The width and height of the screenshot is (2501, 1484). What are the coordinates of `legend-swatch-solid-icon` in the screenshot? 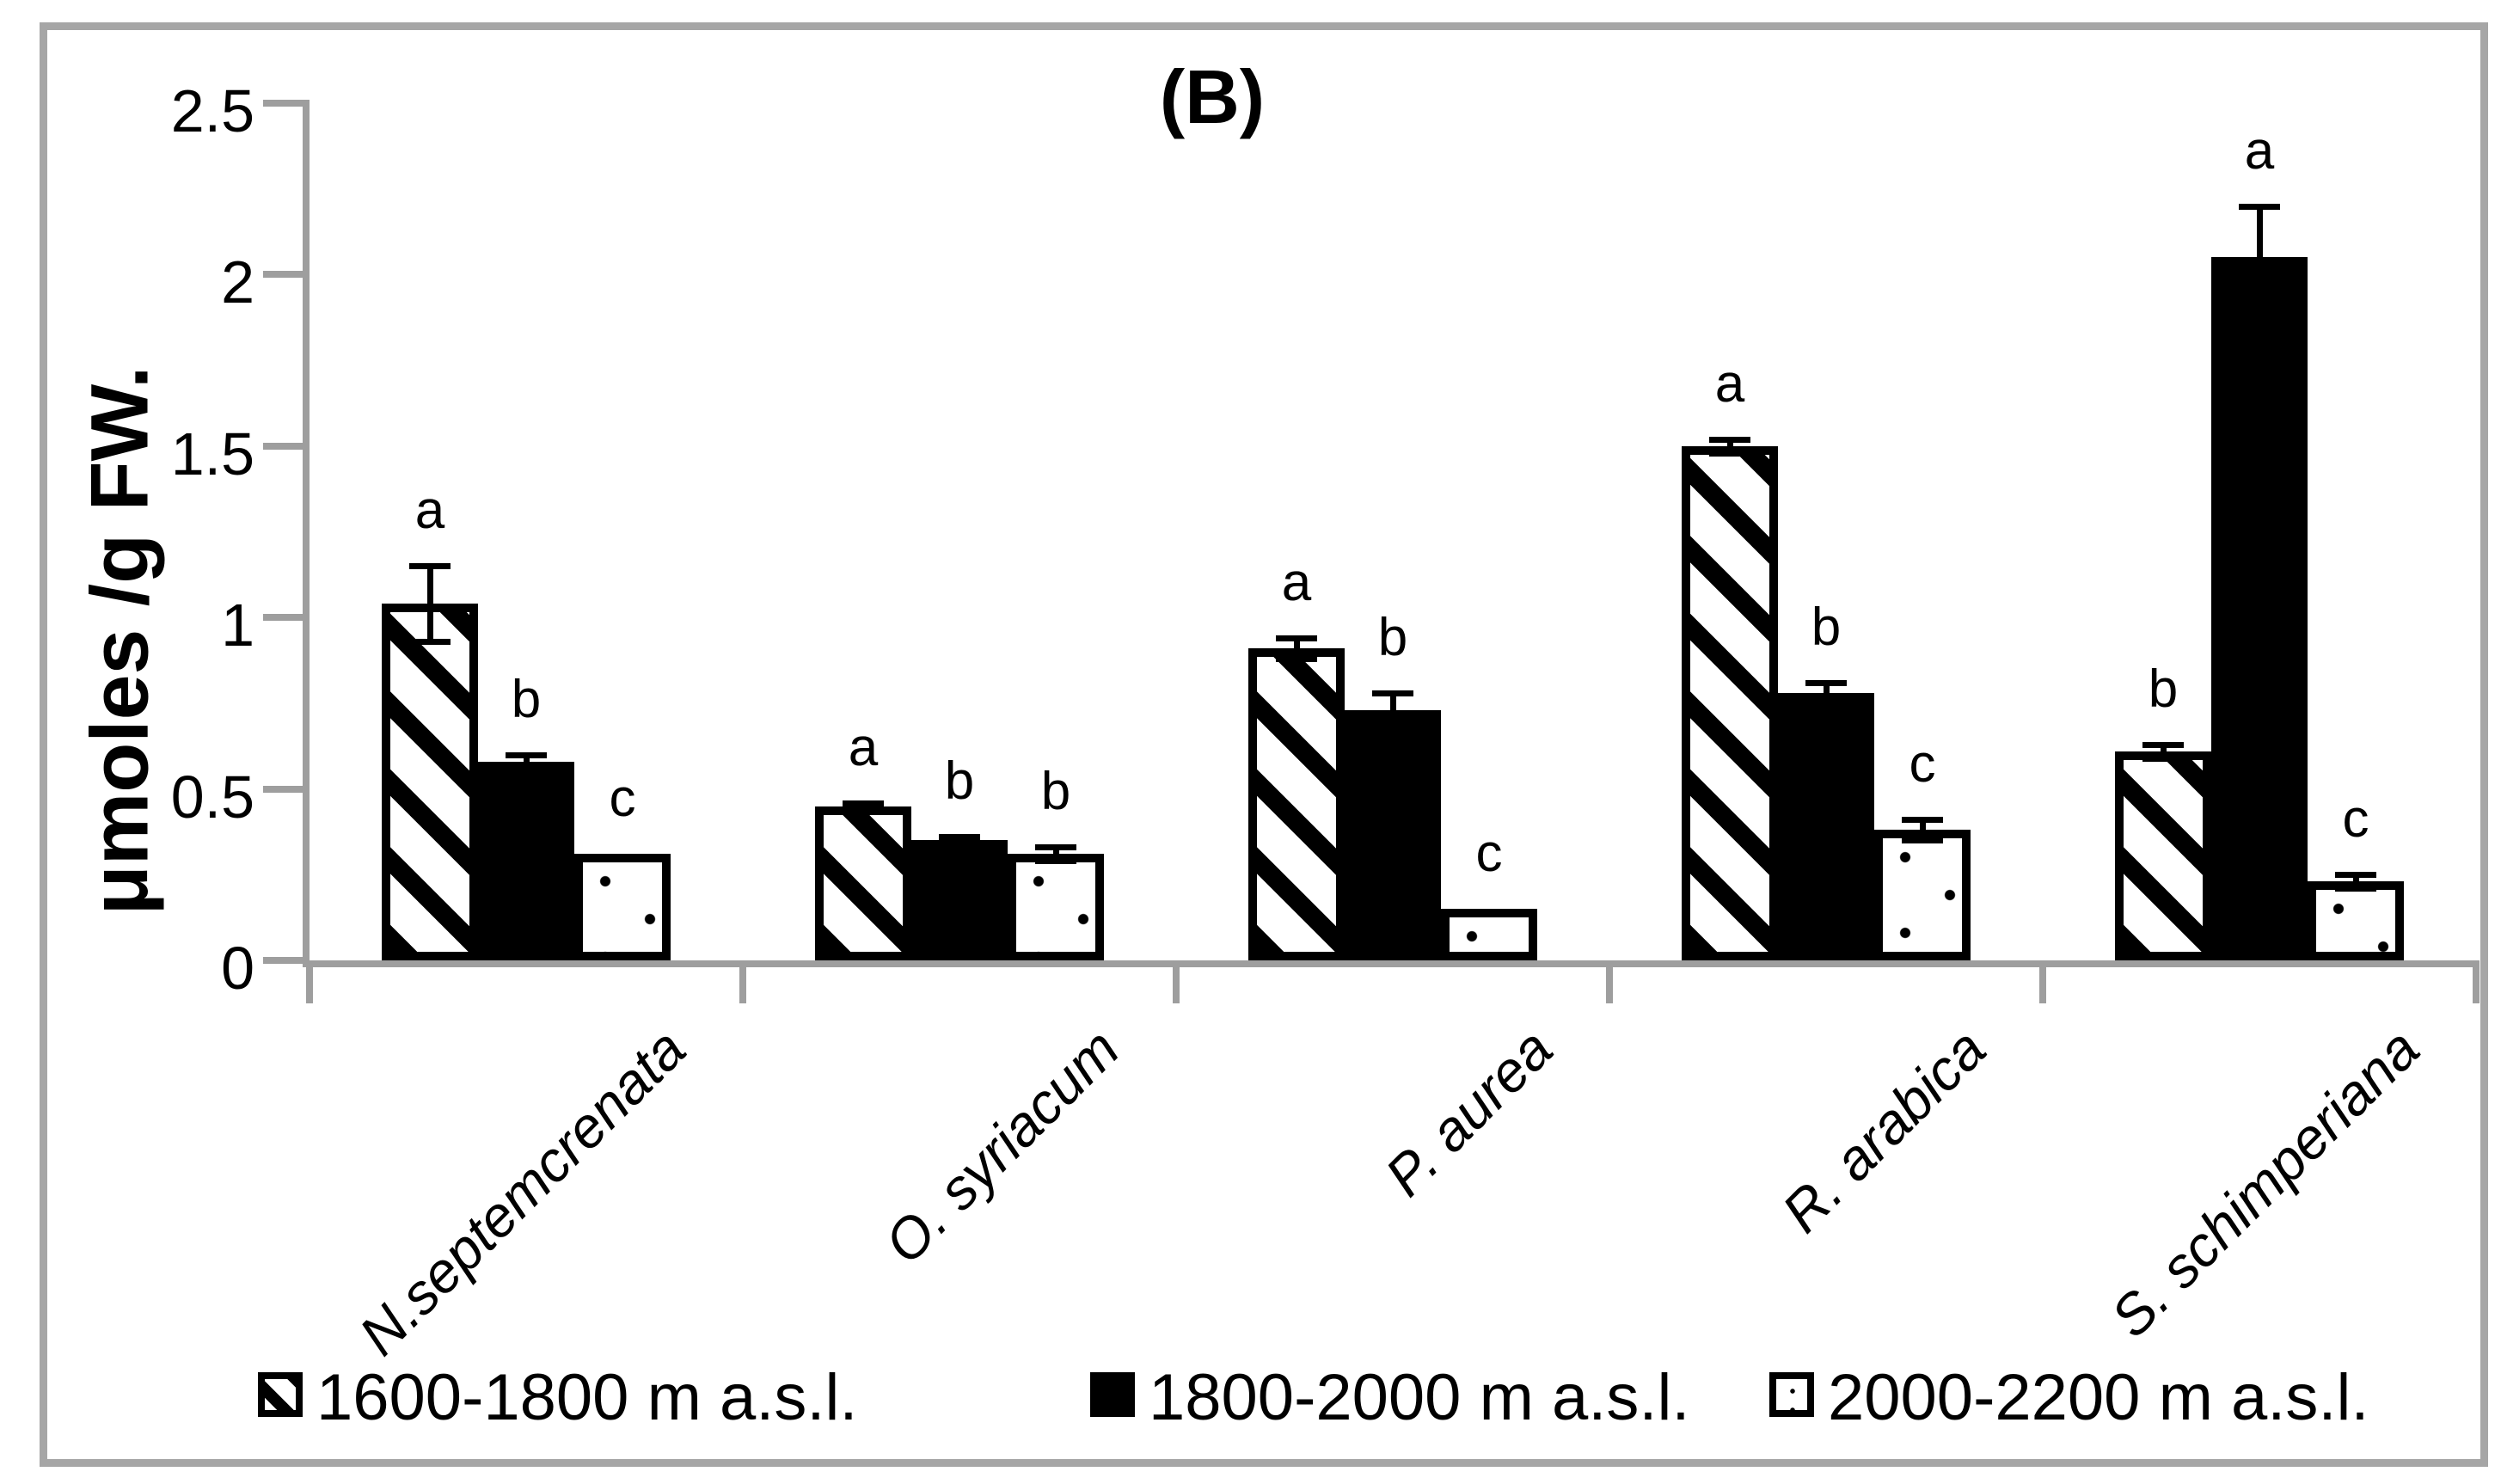 It's located at (1112, 1394).